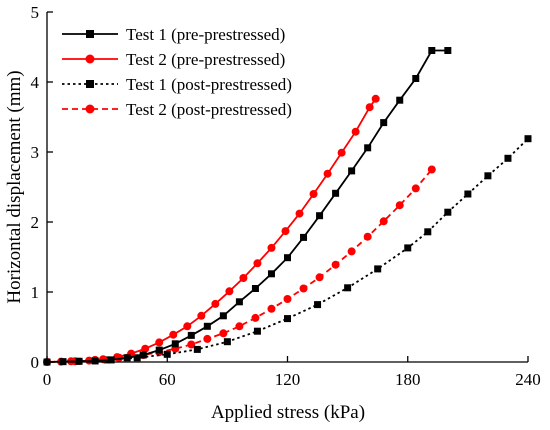  I want to click on legend-entry: Test 1 (pre-prestressed), so click(173, 34).